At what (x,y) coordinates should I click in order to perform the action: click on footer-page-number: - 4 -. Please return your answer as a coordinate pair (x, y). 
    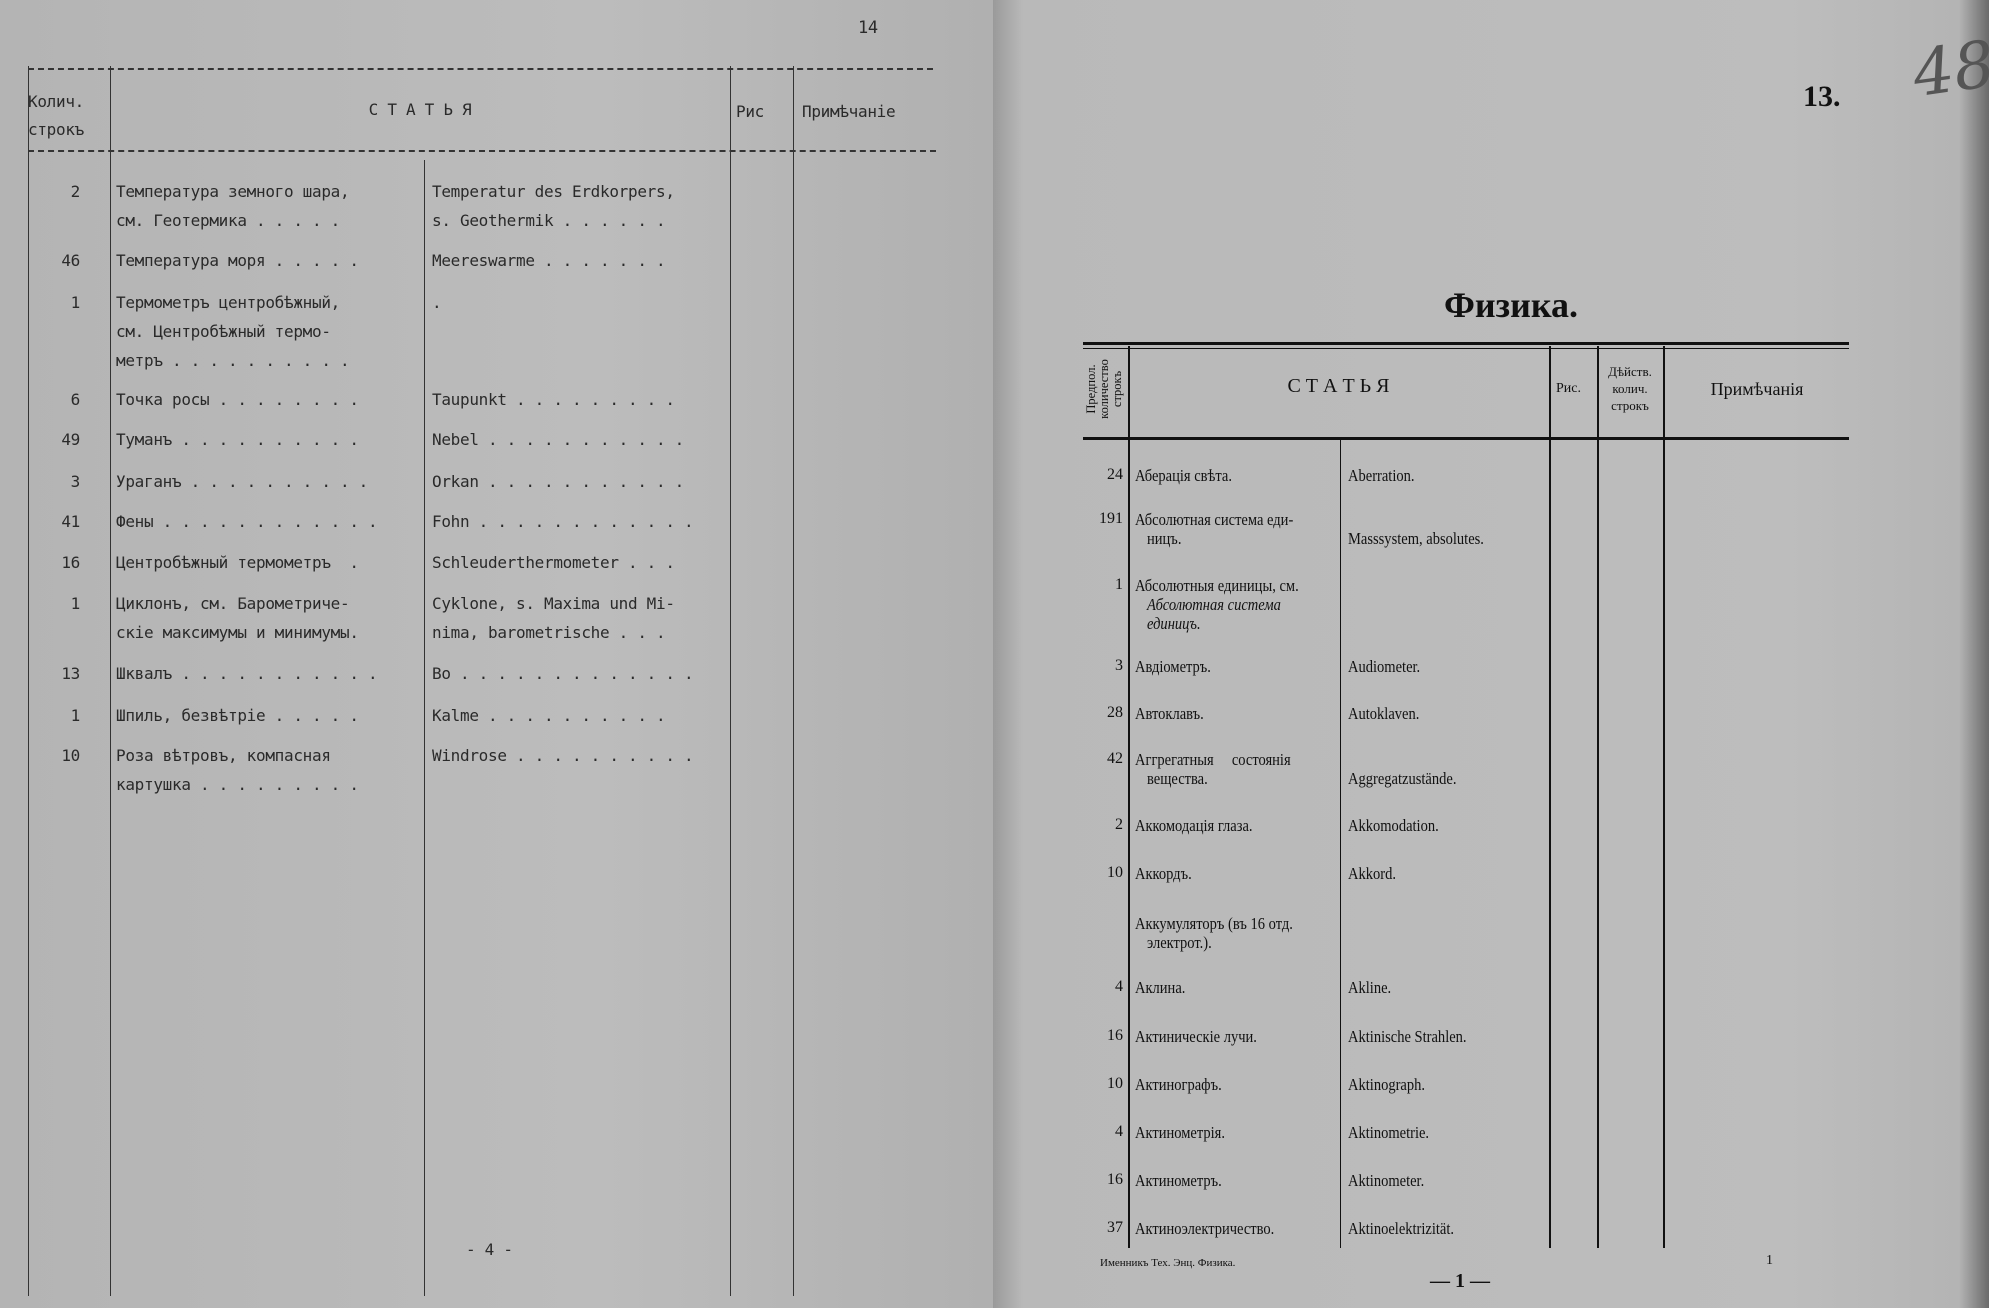
    Looking at the image, I should click on (489, 1249).